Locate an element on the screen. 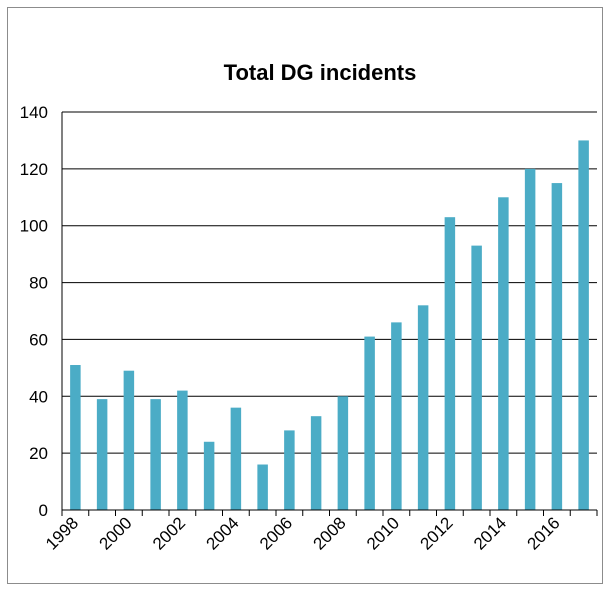 Image resolution: width=612 pixels, height=592 pixels. bar-2000 is located at coordinates (129, 440).